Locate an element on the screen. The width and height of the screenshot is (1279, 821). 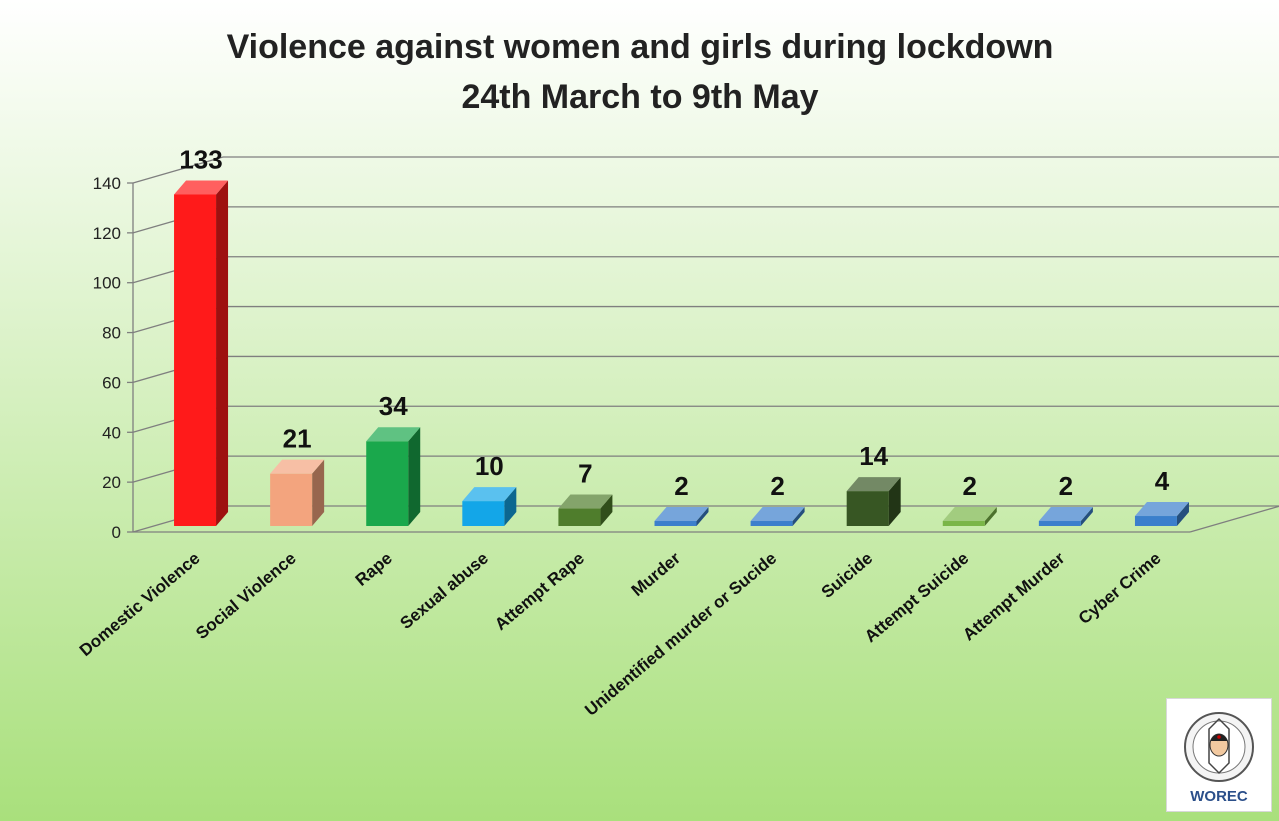
data-label: 133 is located at coordinates (200, 159).